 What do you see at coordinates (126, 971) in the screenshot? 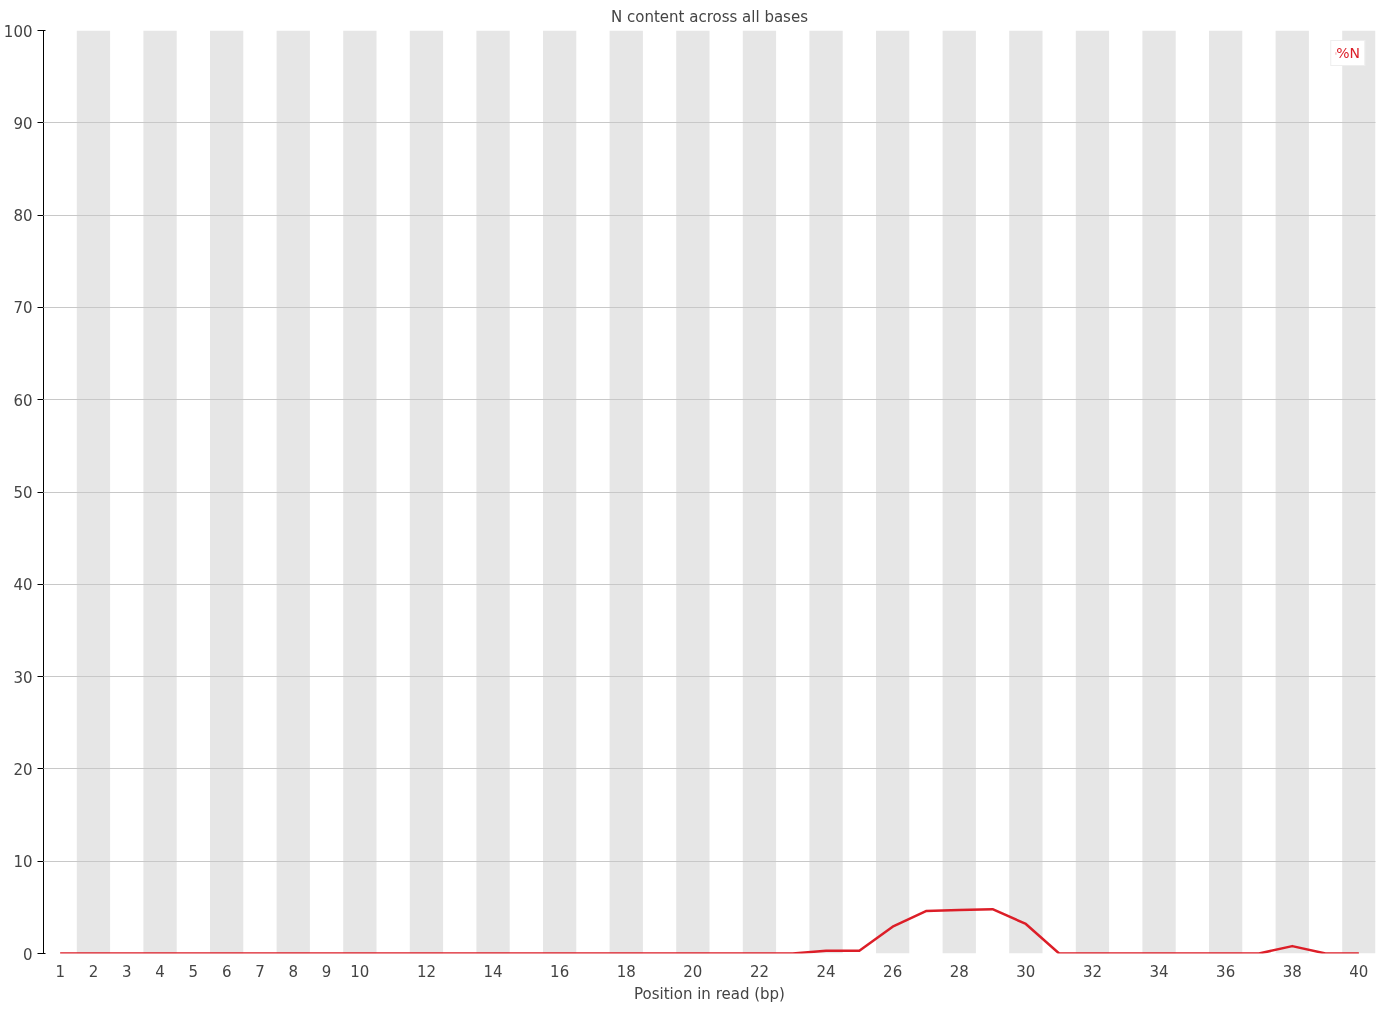
I see `x-tick-label: 3` at bounding box center [126, 971].